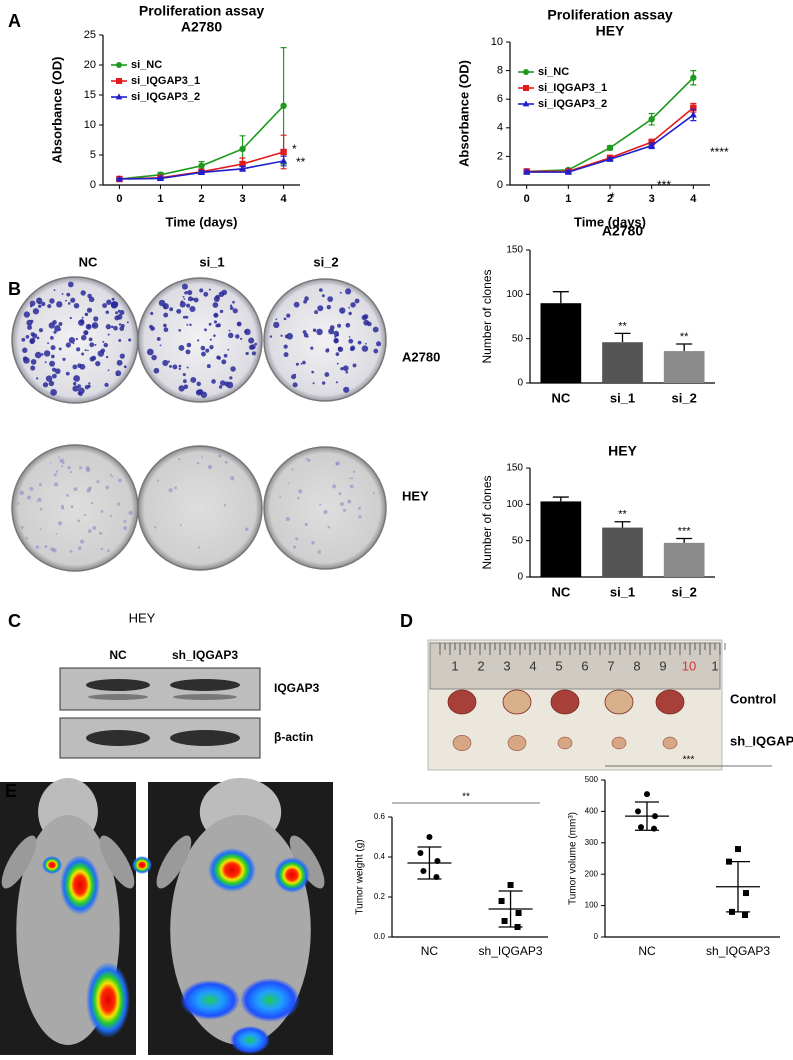  What do you see at coordinates (242, 199) in the screenshot?
I see `x-tick-label: 3` at bounding box center [242, 199].